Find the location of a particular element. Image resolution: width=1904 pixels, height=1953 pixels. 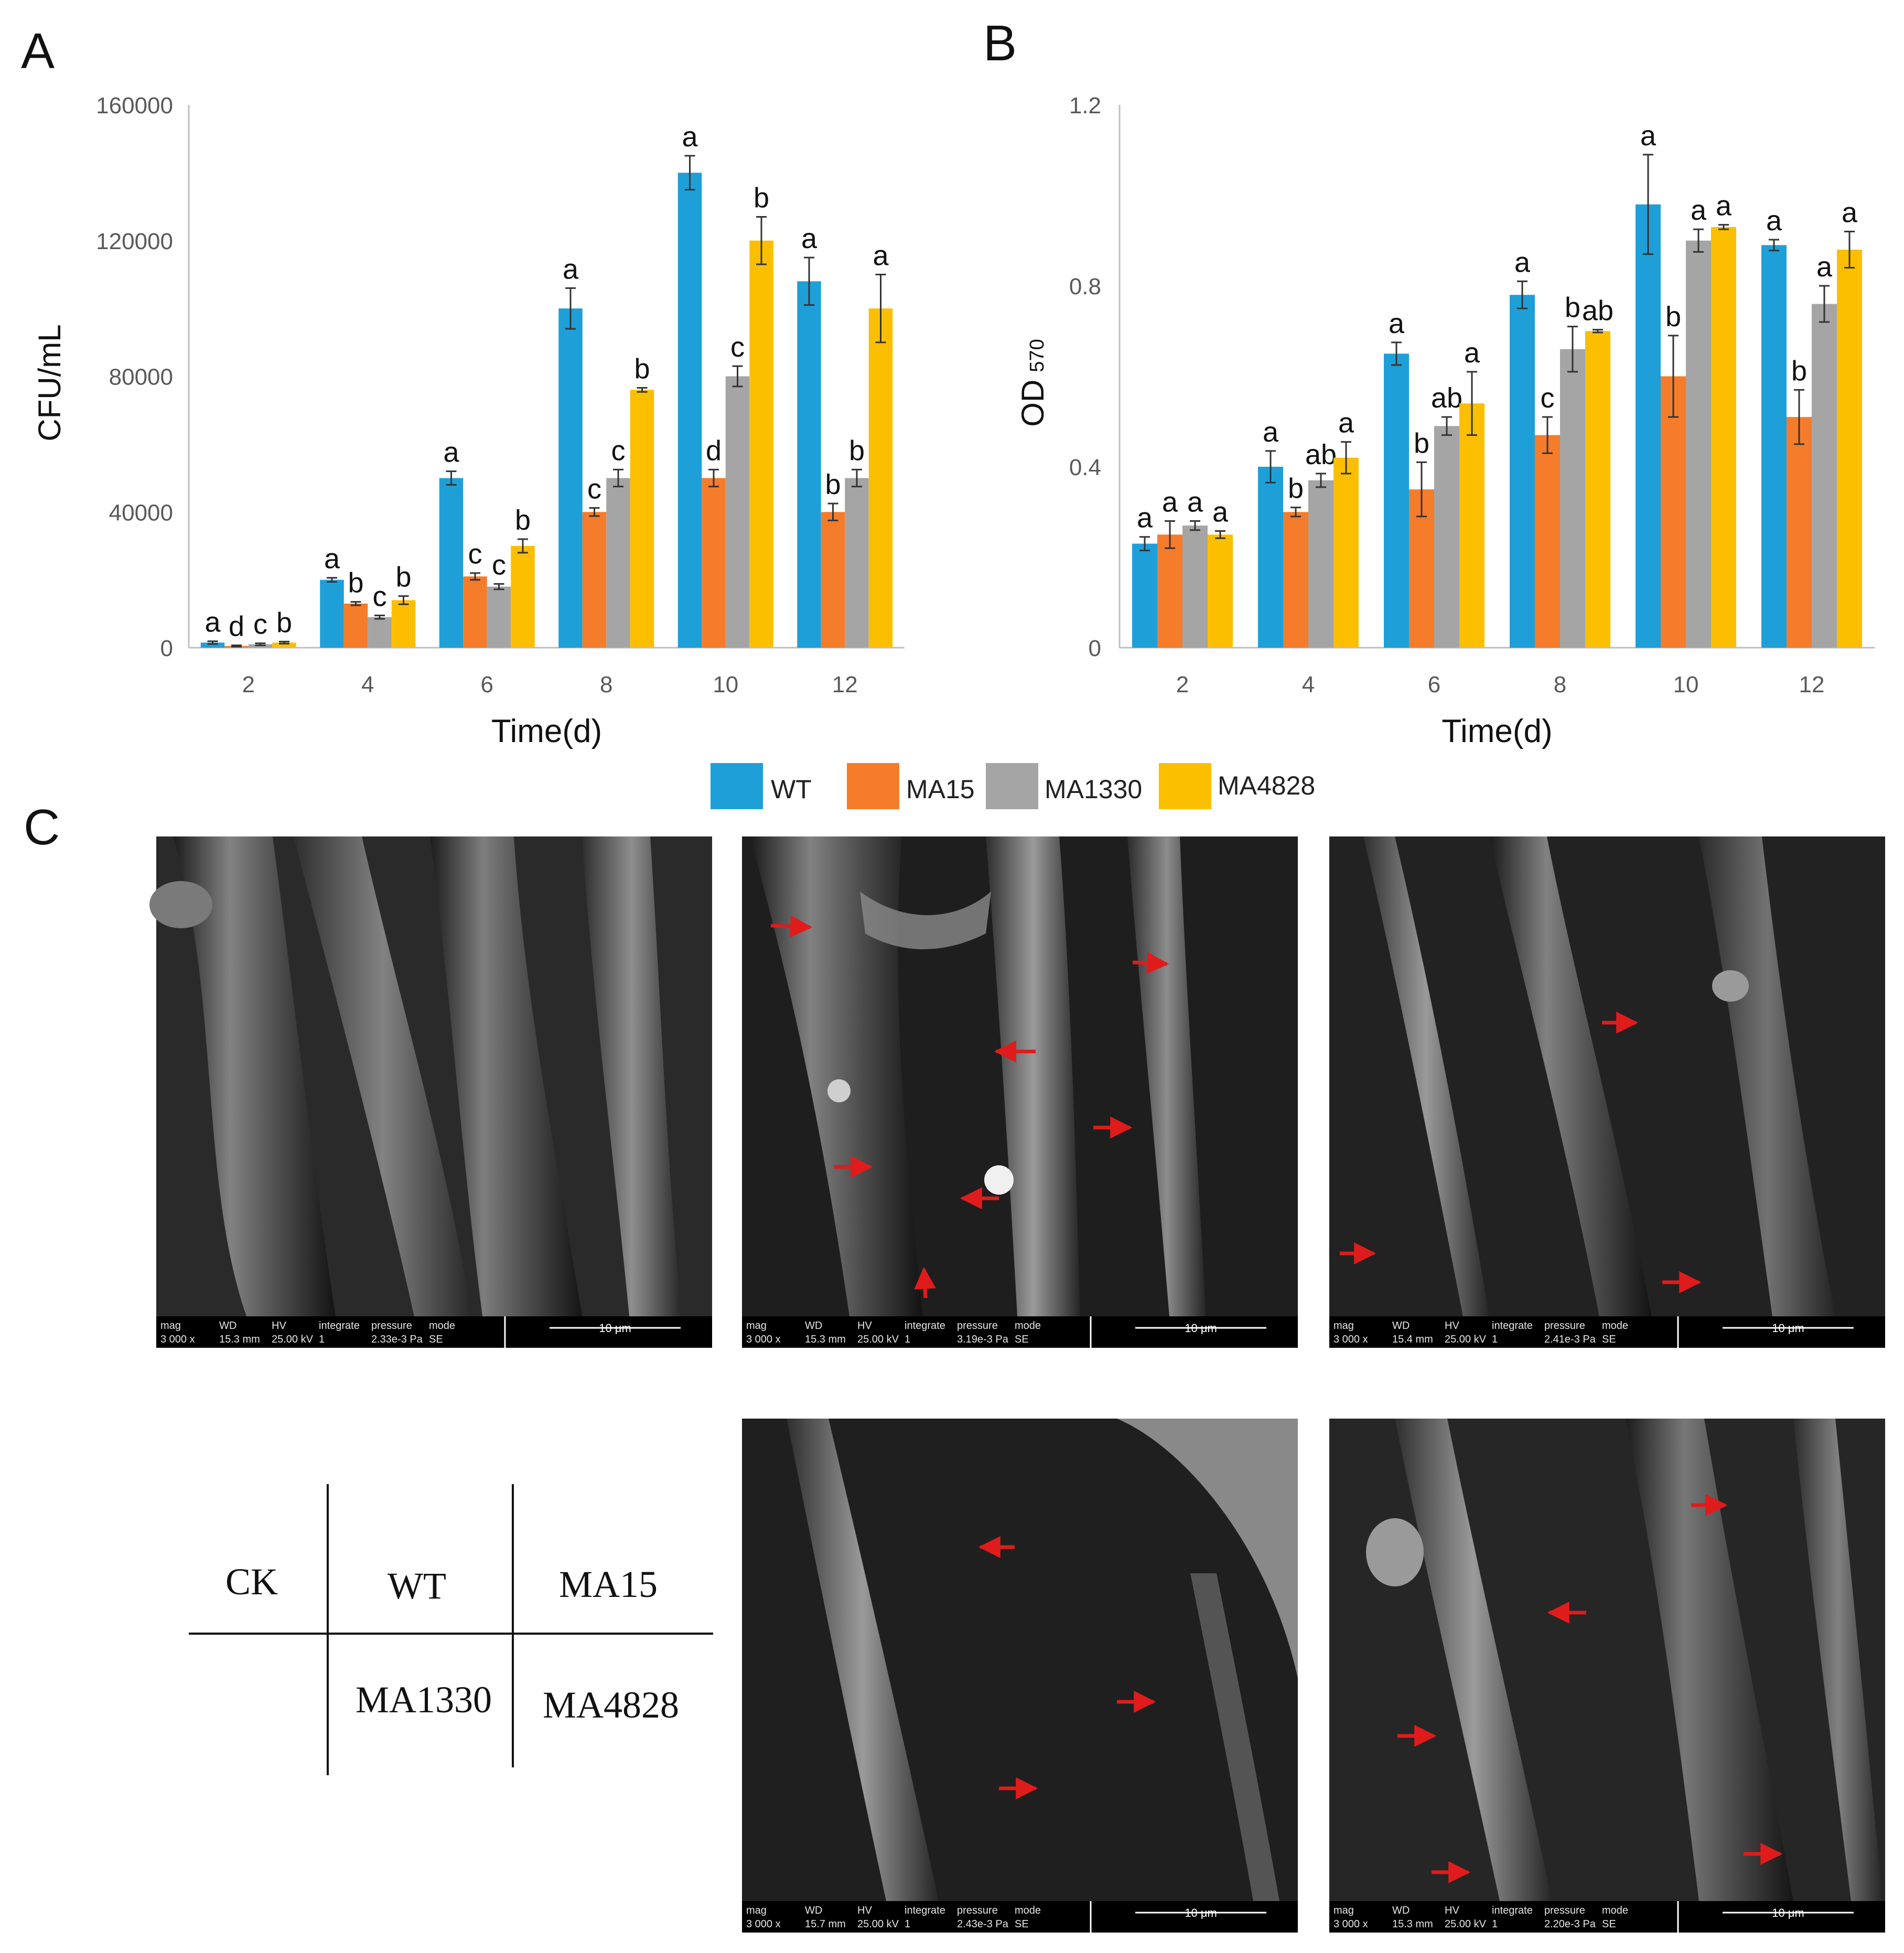

sem-footer-value: 25.00 kV is located at coordinates (878, 1339).